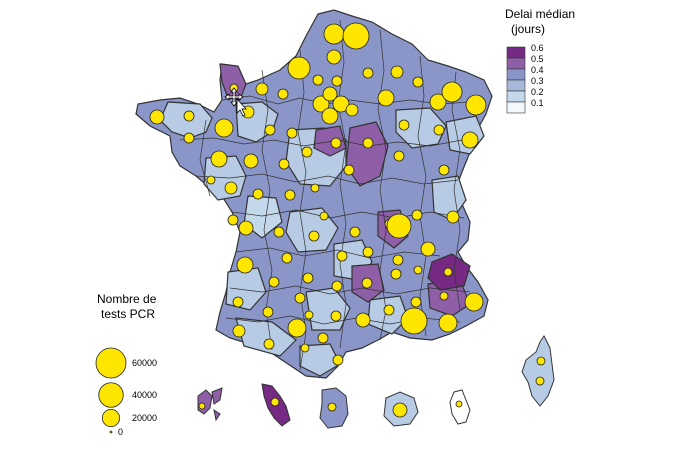  Describe the element at coordinates (144, 363) in the screenshot. I see `legend-tests-label: 60000` at that location.